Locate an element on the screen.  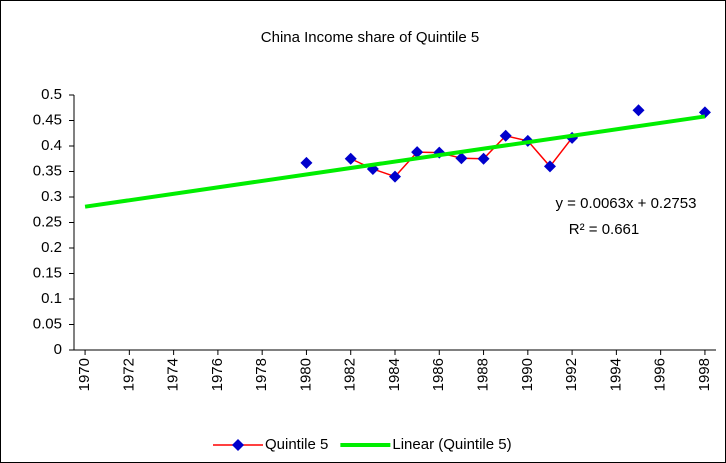
x-tick-label: 1992 is located at coordinates (571, 374).